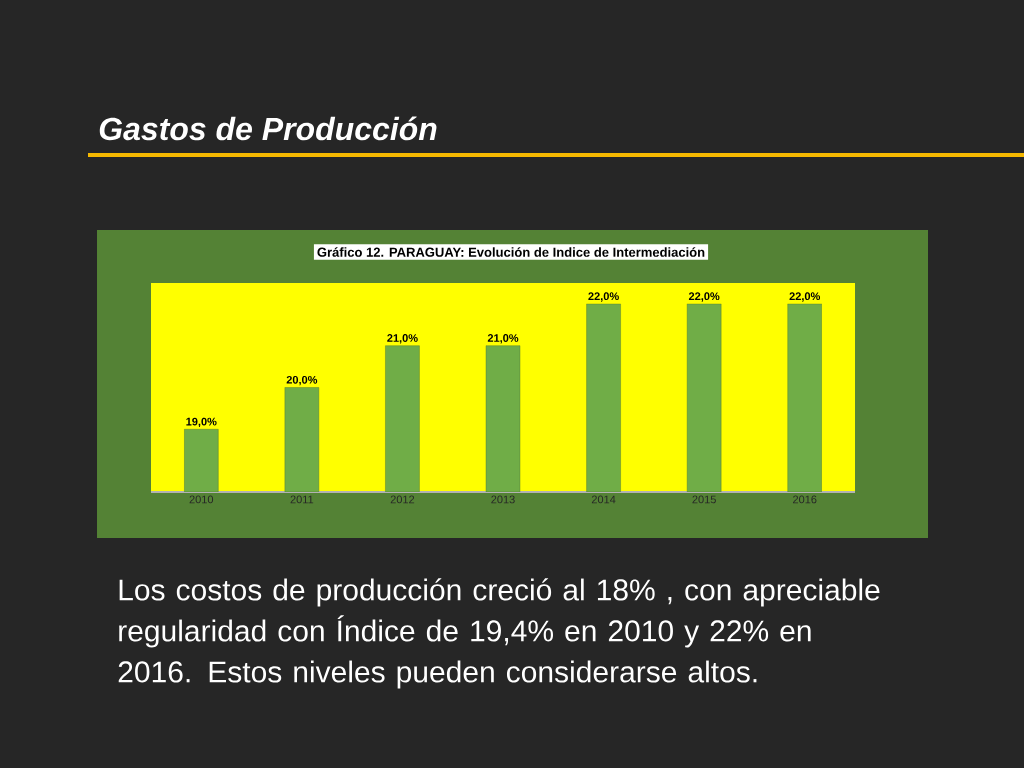  I want to click on x-tick-label: 2015, so click(704, 499).